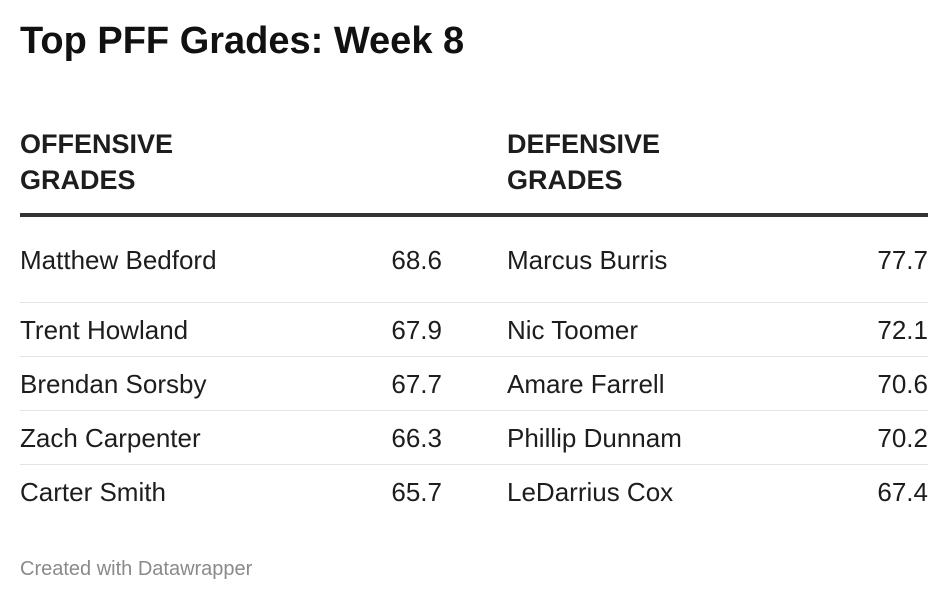 The image size is (948, 604). I want to click on offensive-grades-header: OFFENSIVE GRADES, so click(97, 162).